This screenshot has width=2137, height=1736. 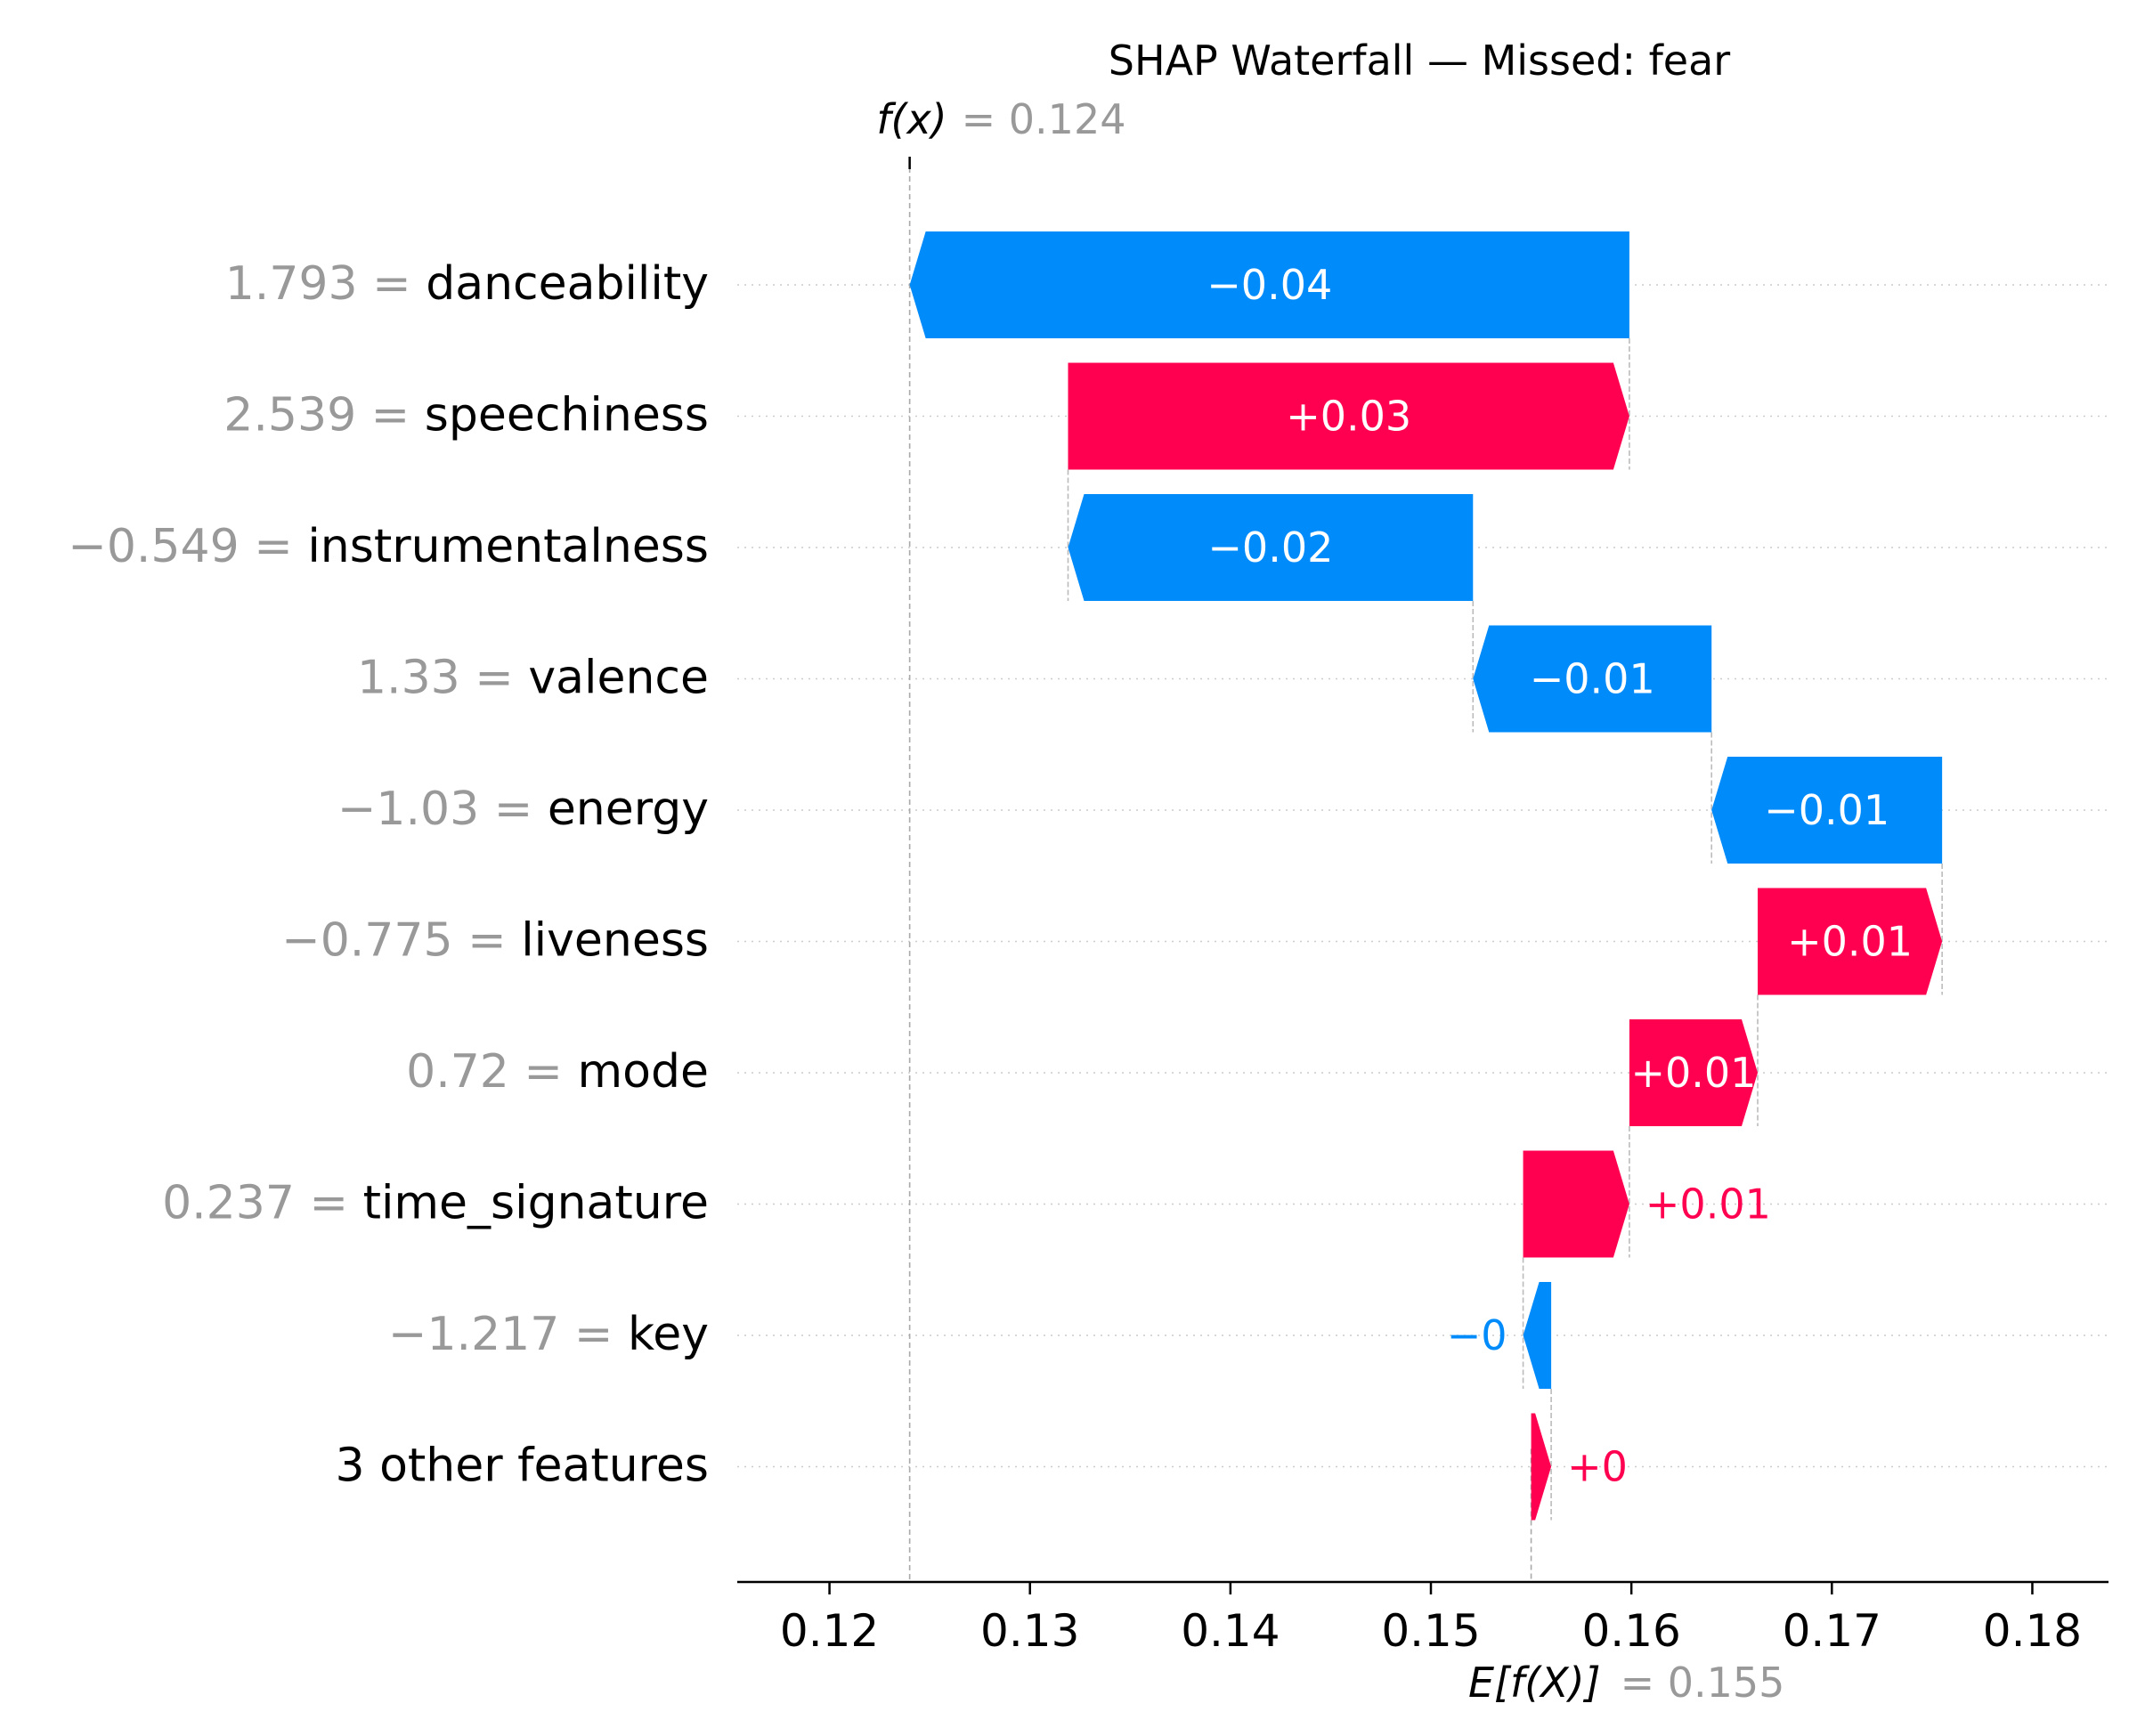 What do you see at coordinates (401, 941) in the screenshot?
I see `feature-value: −0.775 =` at bounding box center [401, 941].